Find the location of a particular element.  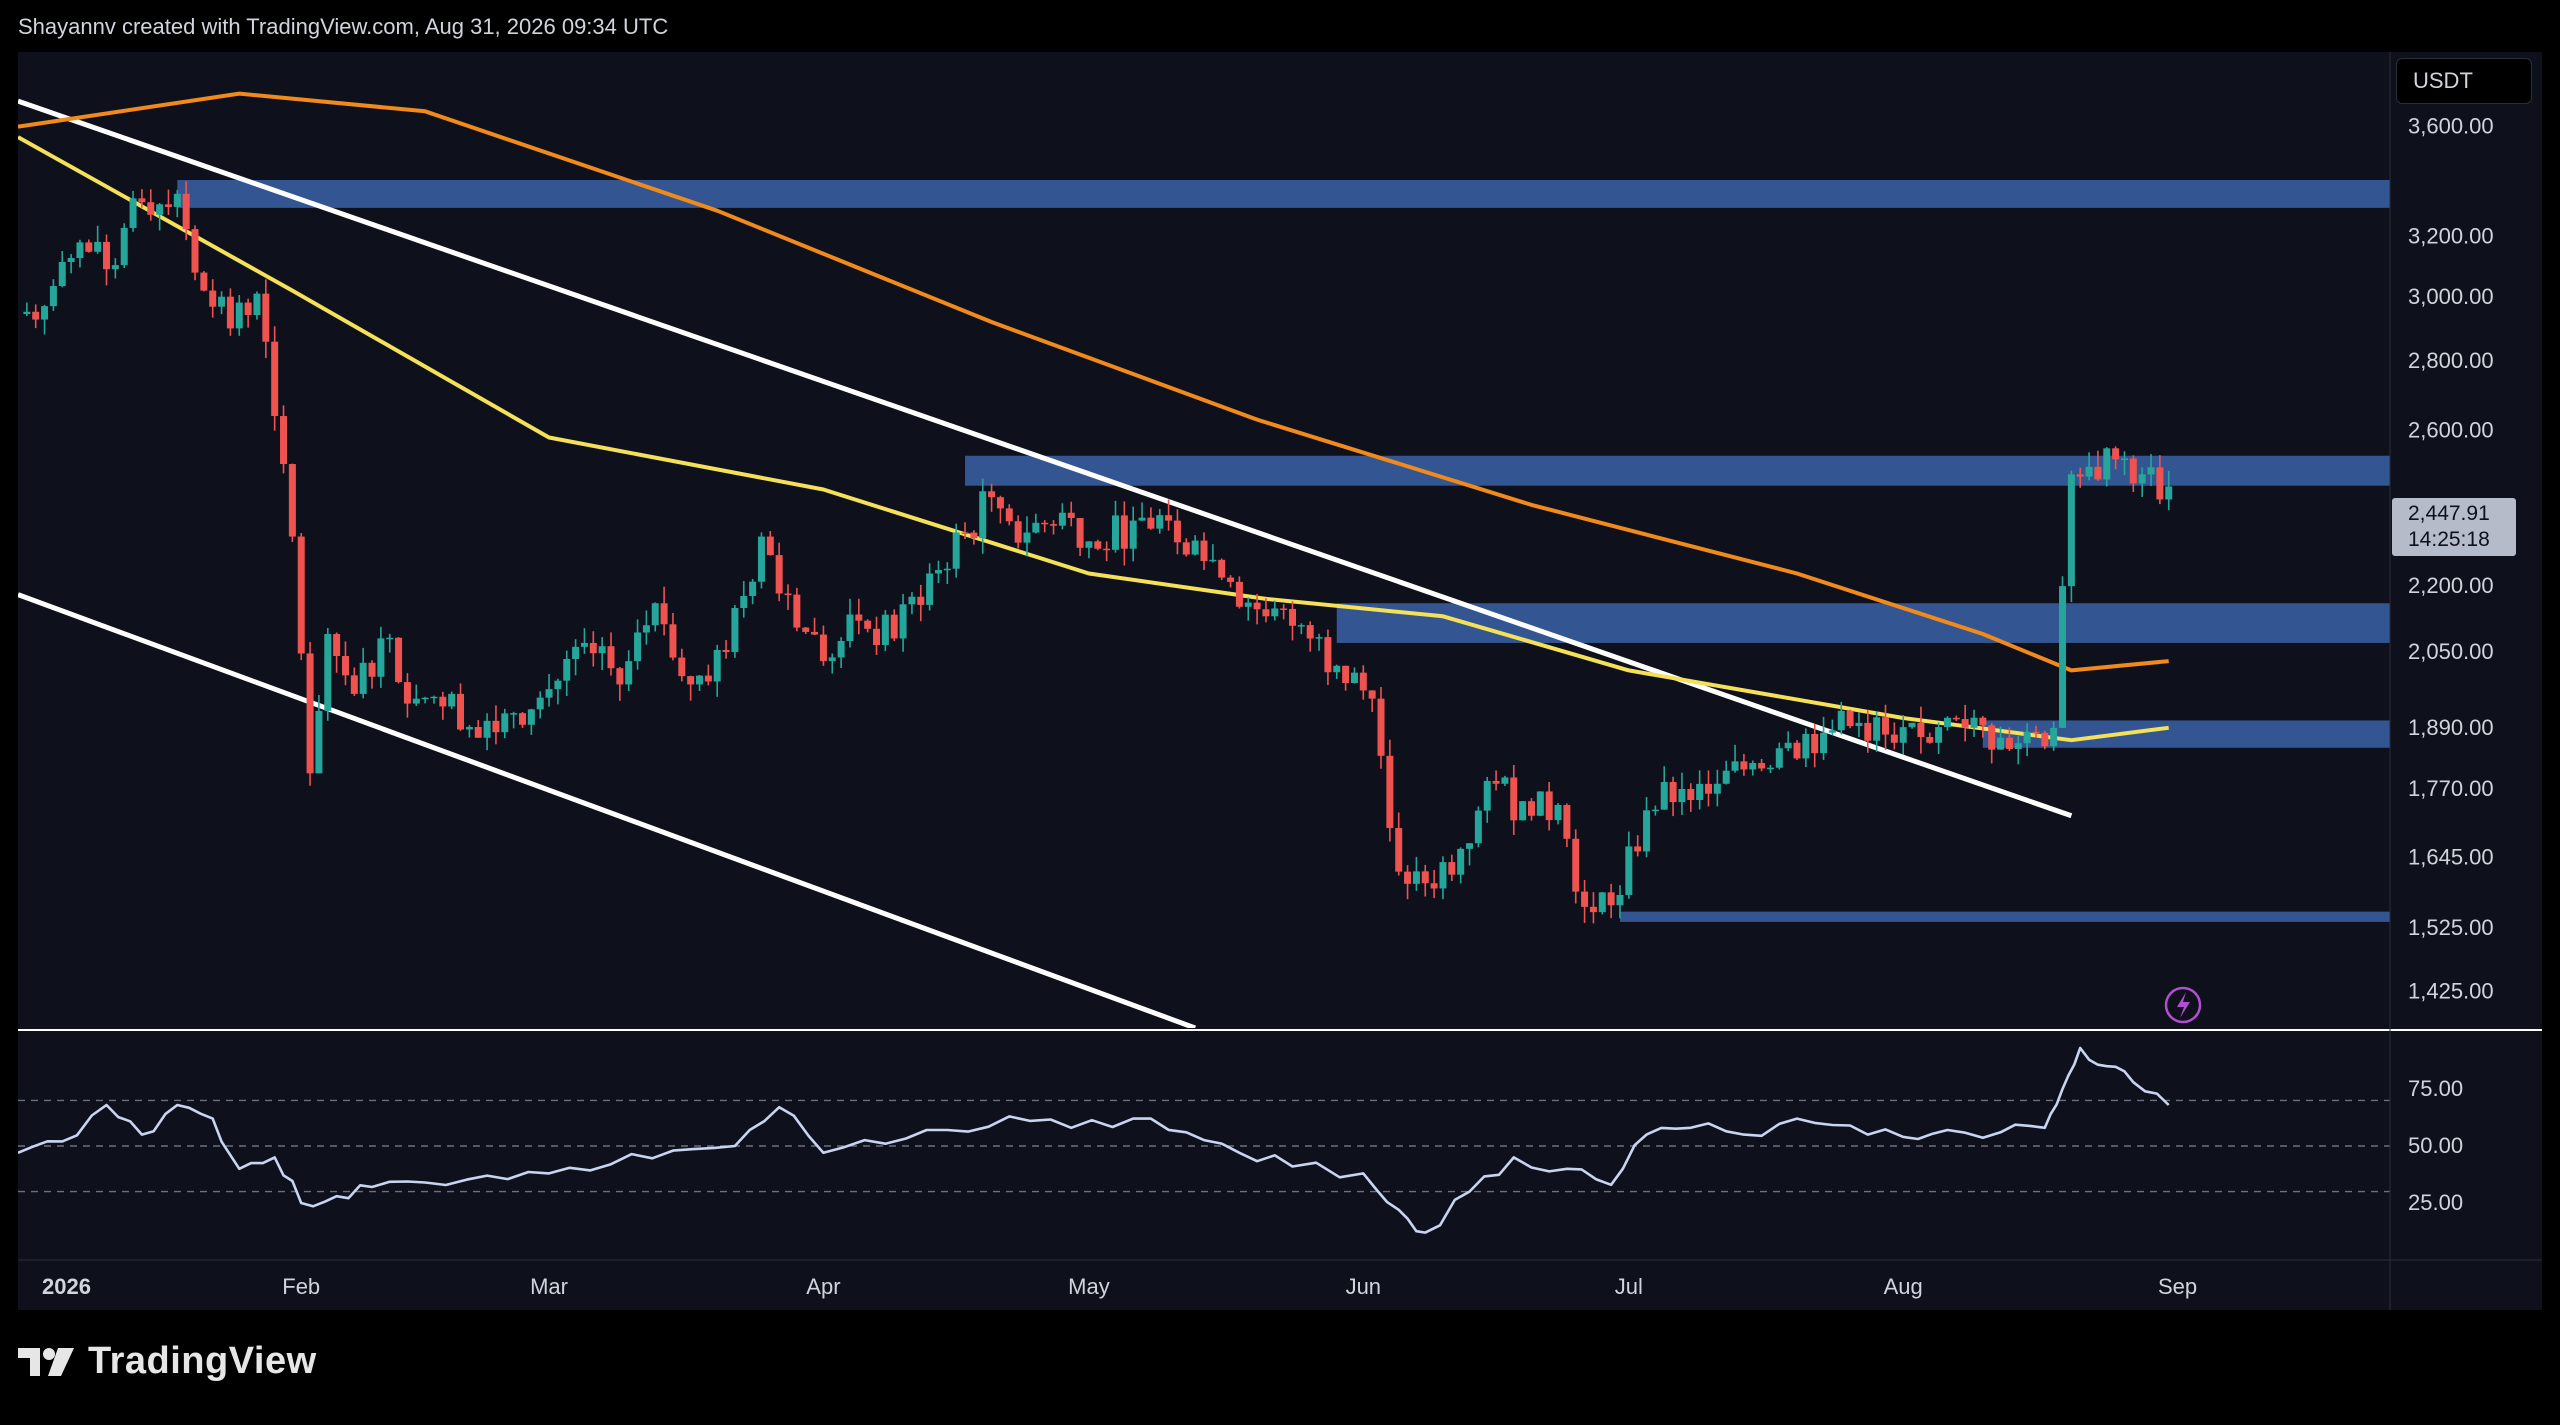

tradingview-logo: TradingView is located at coordinates (167, 1361).